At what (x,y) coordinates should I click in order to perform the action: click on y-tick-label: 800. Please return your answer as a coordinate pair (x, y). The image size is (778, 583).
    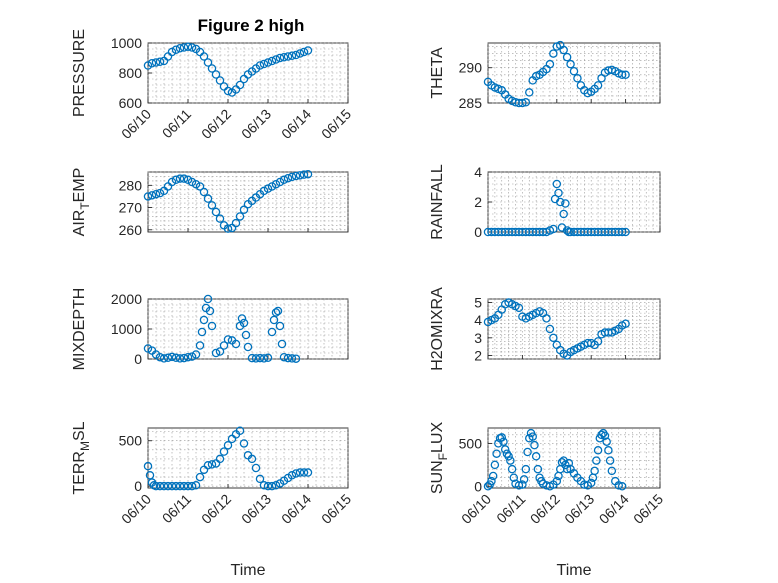
    Looking at the image, I should click on (131, 73).